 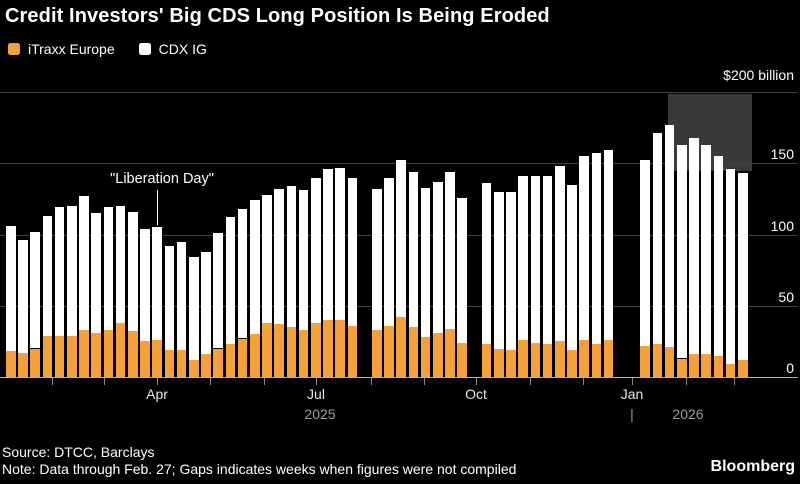 What do you see at coordinates (78, 452) in the screenshot?
I see `source-text: Source: DTCC, Barclays` at bounding box center [78, 452].